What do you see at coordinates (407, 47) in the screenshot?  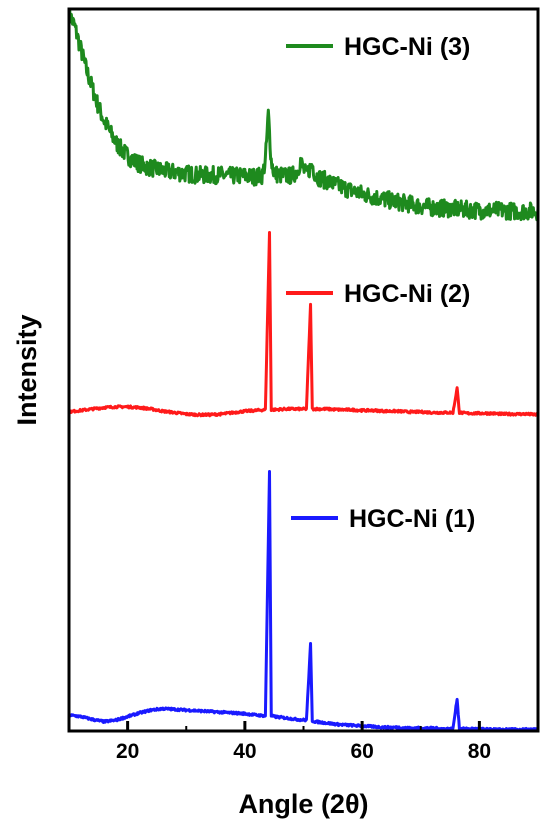 I see `legend-label-hgc-ni-3: HGC-Ni (3)` at bounding box center [407, 47].